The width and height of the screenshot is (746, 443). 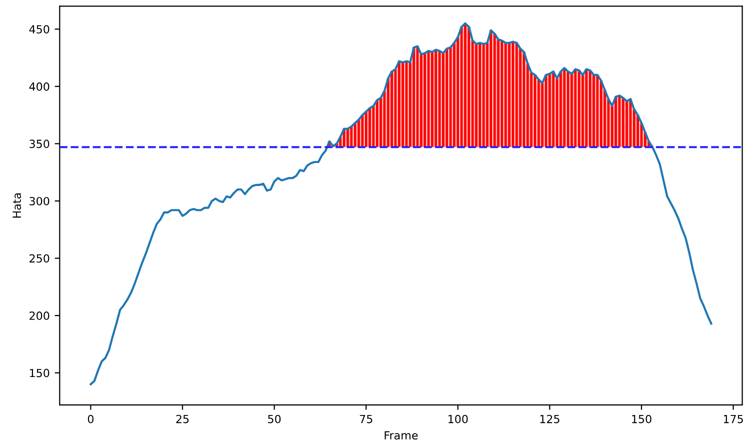 What do you see at coordinates (39, 29) in the screenshot?
I see `y-tick-label: 450` at bounding box center [39, 29].